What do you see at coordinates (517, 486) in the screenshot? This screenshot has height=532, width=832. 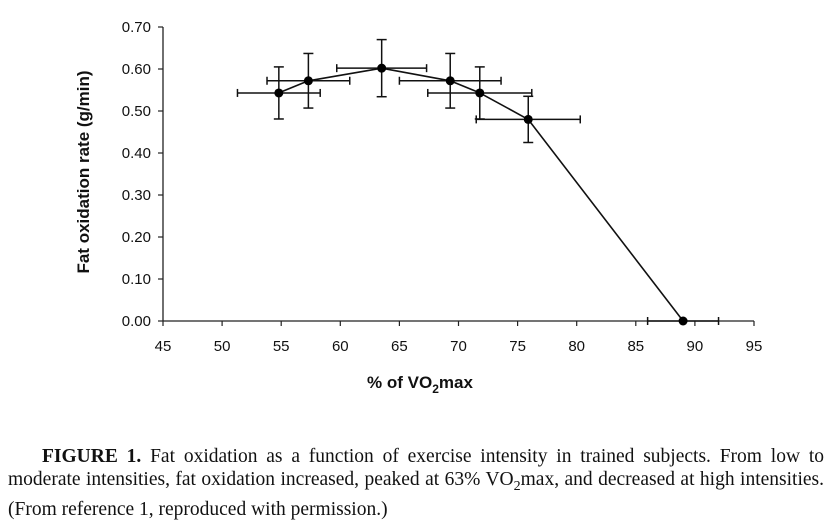 I see `caption-subscript: 2` at bounding box center [517, 486].